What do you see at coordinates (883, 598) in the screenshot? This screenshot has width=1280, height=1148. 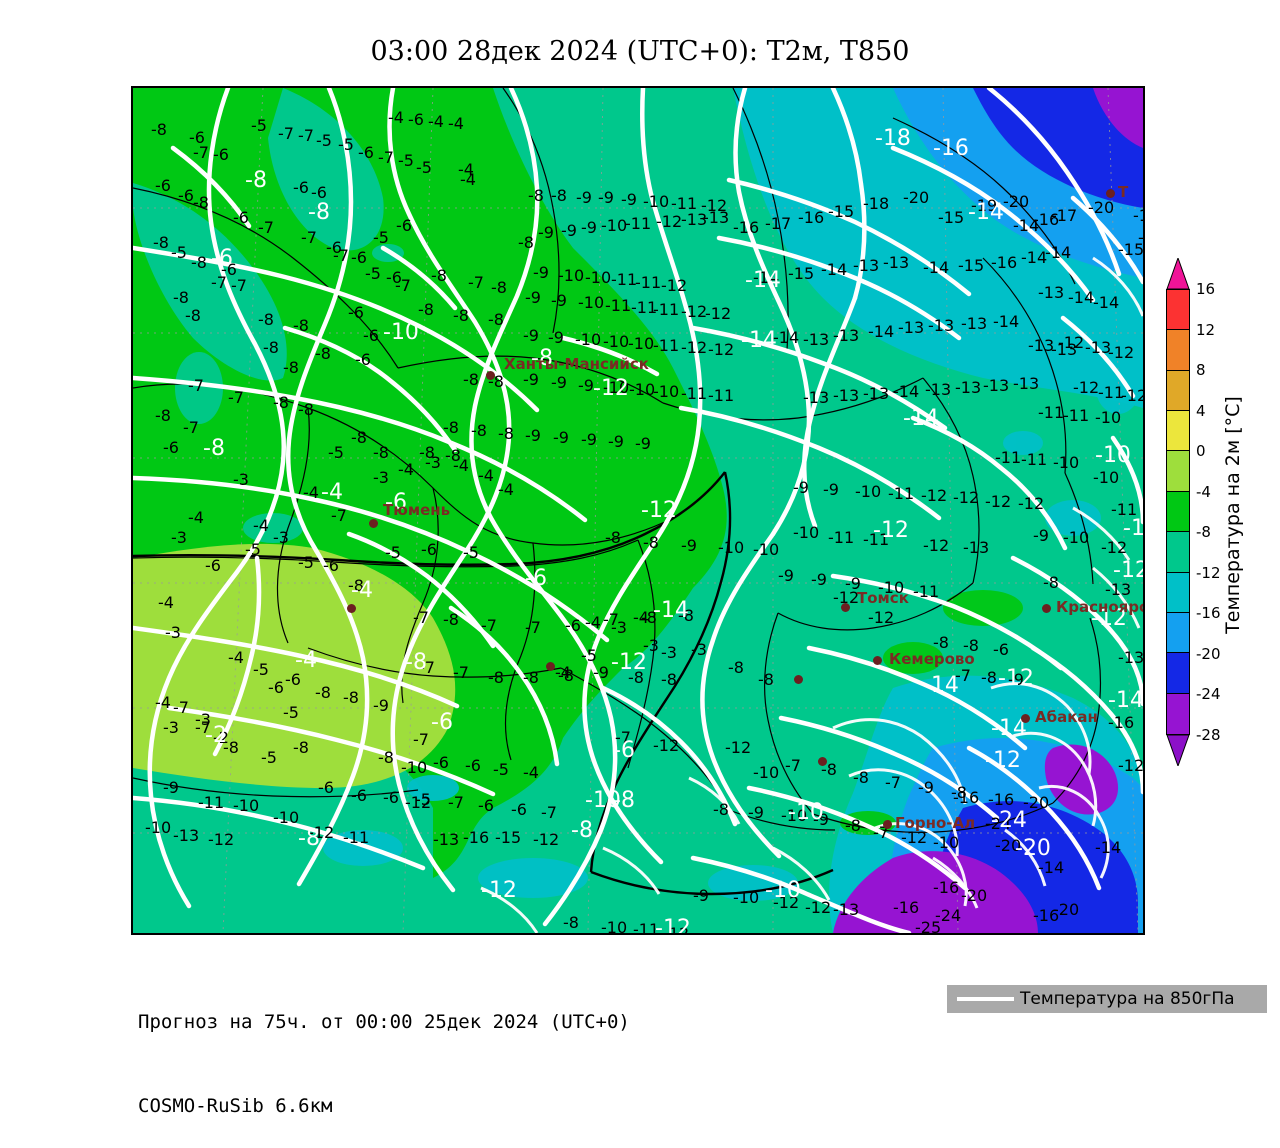 I see `city-label: Томск` at bounding box center [883, 598].